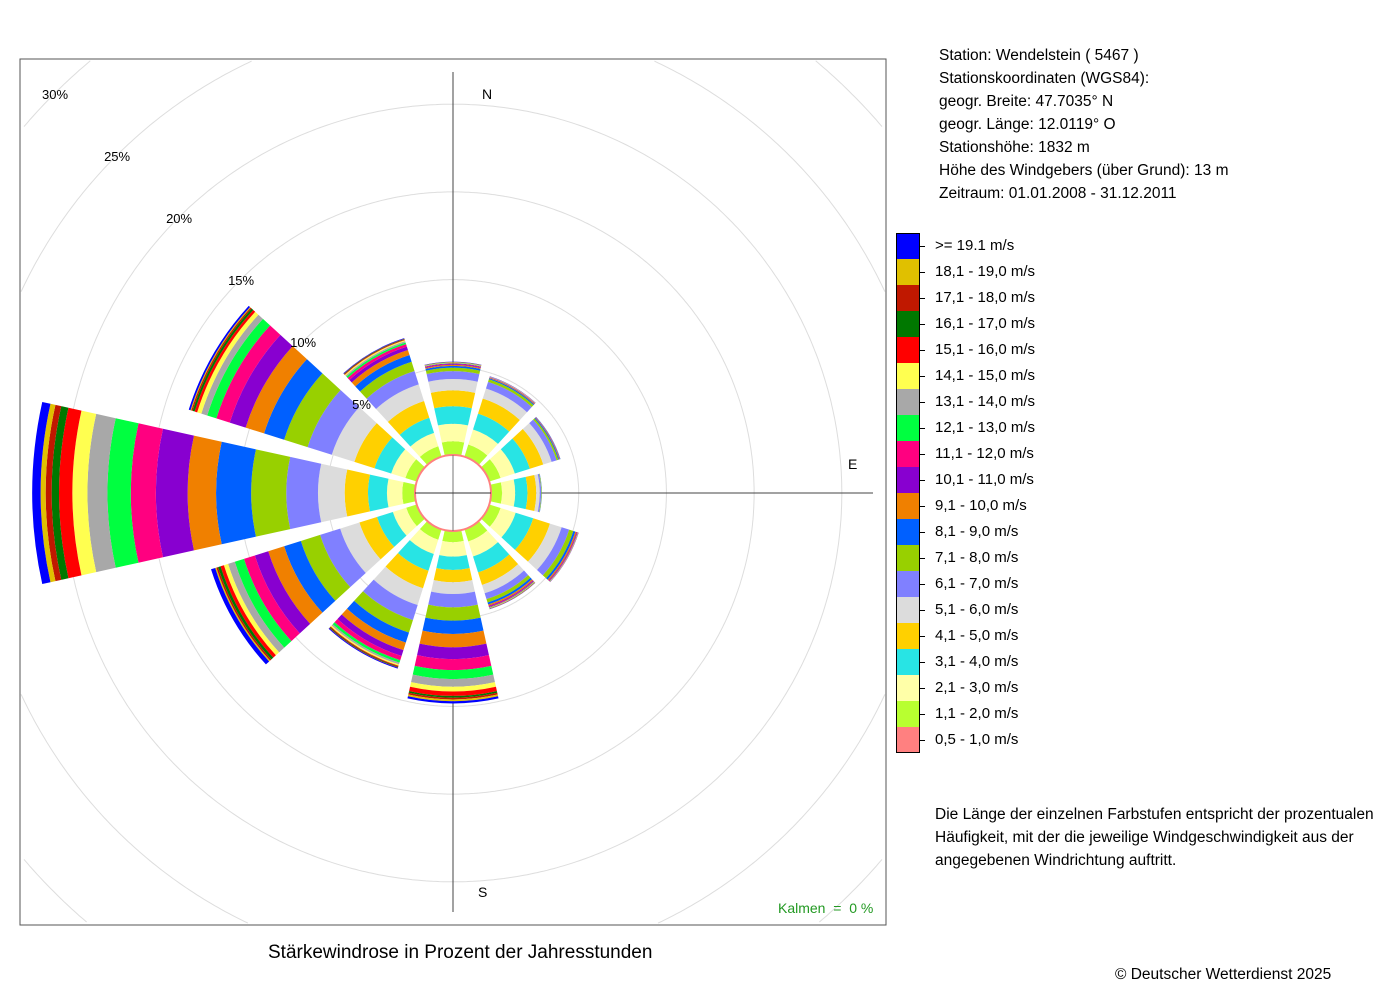 Image resolution: width=1400 pixels, height=1000 pixels. Describe the element at coordinates (476, 531) in the screenshot. I see `wedge-segment-dir150-class1` at that location.